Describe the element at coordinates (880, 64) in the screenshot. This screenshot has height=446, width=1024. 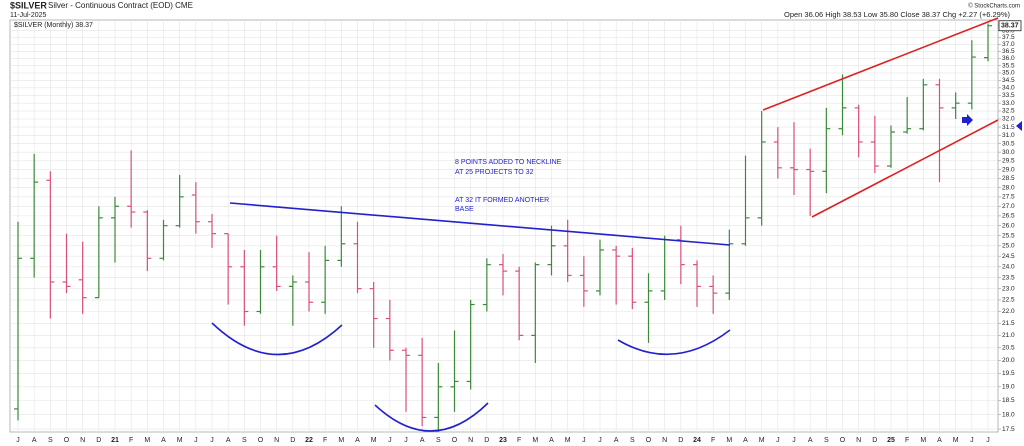
I see `channel-upper` at that location.